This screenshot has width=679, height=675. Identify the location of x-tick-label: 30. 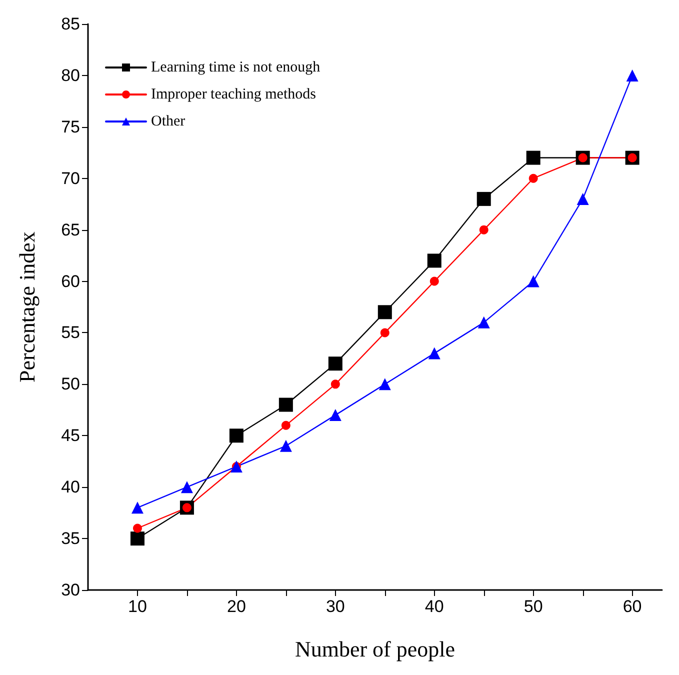
(335, 606).